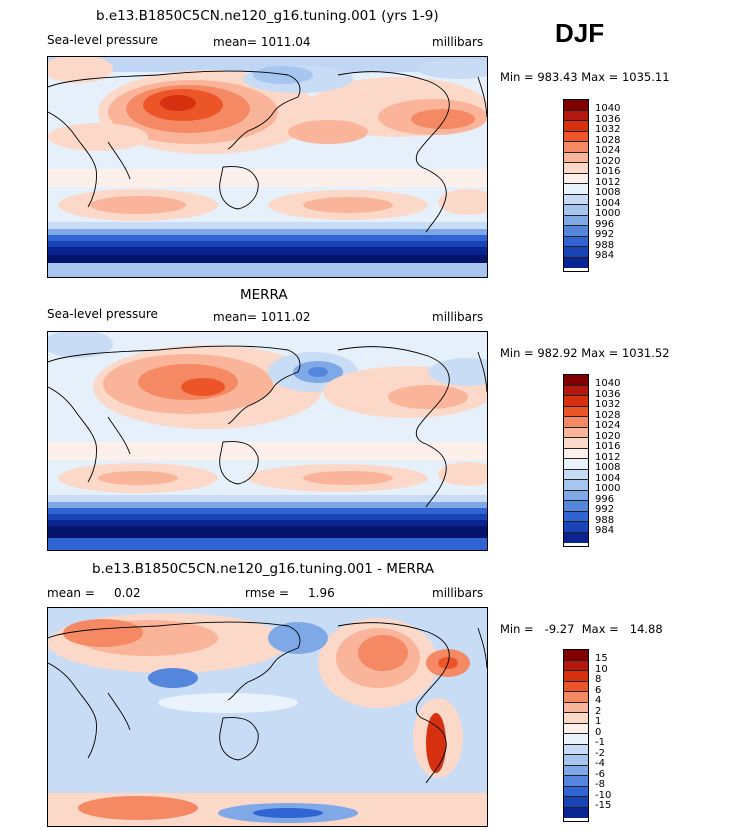 The image size is (733, 831). What do you see at coordinates (262, 317) in the screenshot?
I see `panel2-mean: mean= 1011.02` at bounding box center [262, 317].